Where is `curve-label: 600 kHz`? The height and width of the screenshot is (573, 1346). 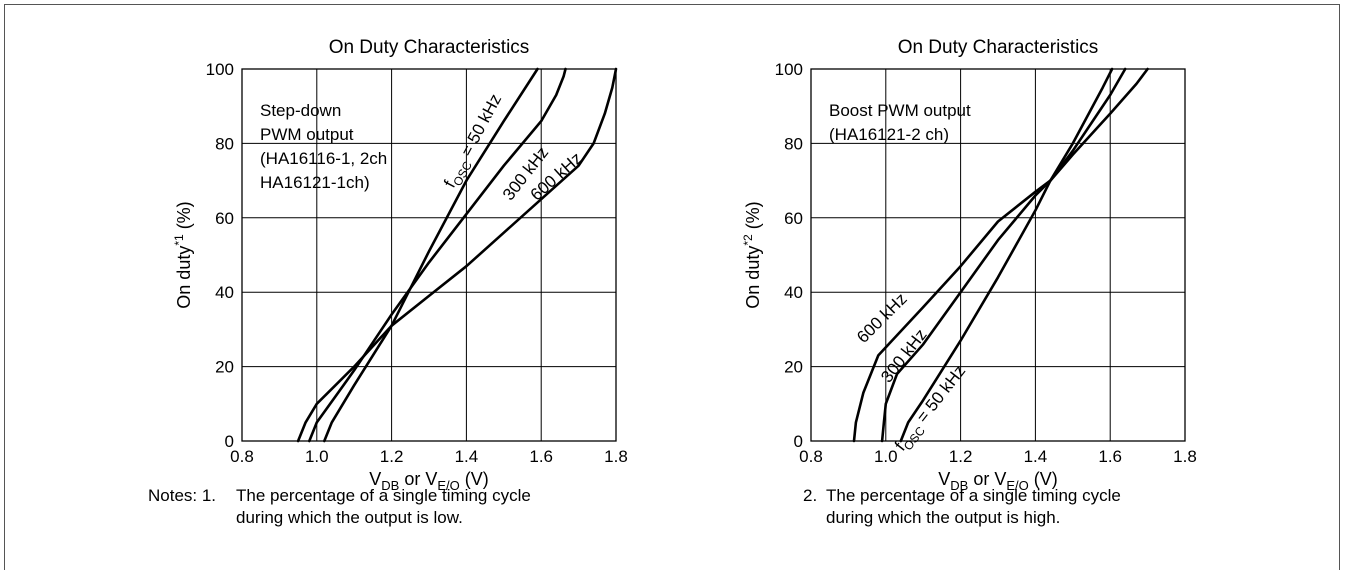
curve-label: 600 kHz is located at coordinates (882, 318).